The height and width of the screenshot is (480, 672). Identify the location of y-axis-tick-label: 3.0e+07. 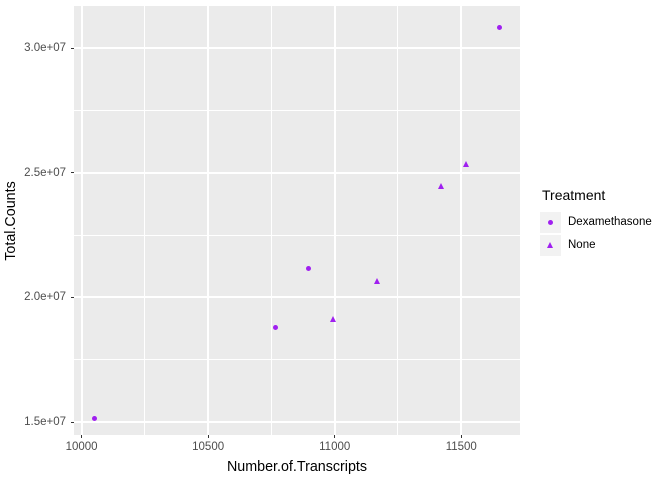
(45, 48).